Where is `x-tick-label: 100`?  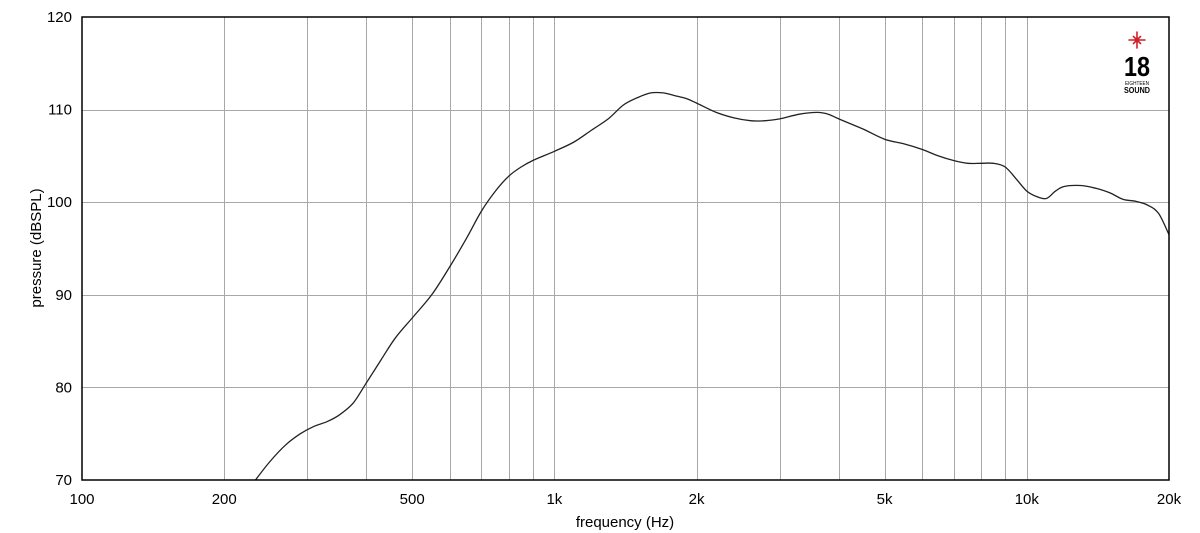 x-tick-label: 100 is located at coordinates (81, 499).